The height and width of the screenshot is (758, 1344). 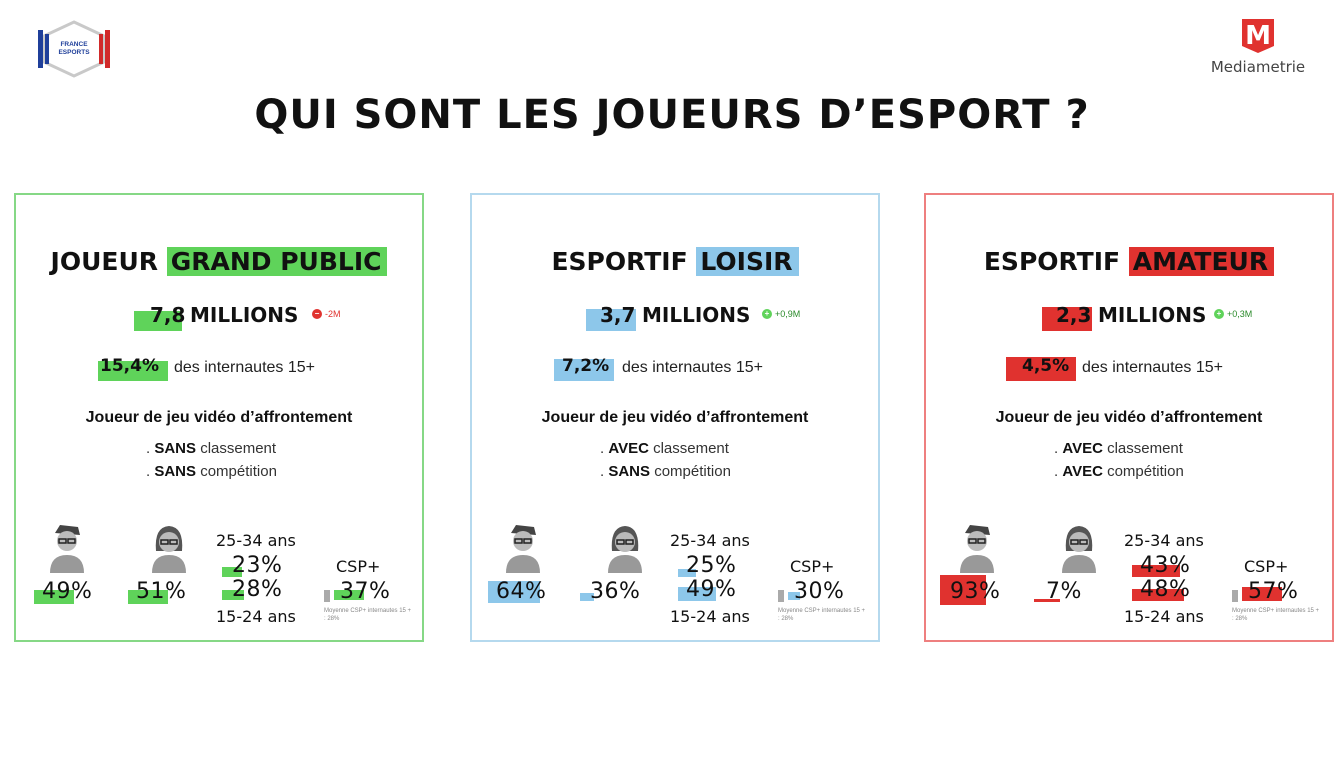 What do you see at coordinates (1046, 366) in the screenshot?
I see `share-value: 4,5%` at bounding box center [1046, 366].